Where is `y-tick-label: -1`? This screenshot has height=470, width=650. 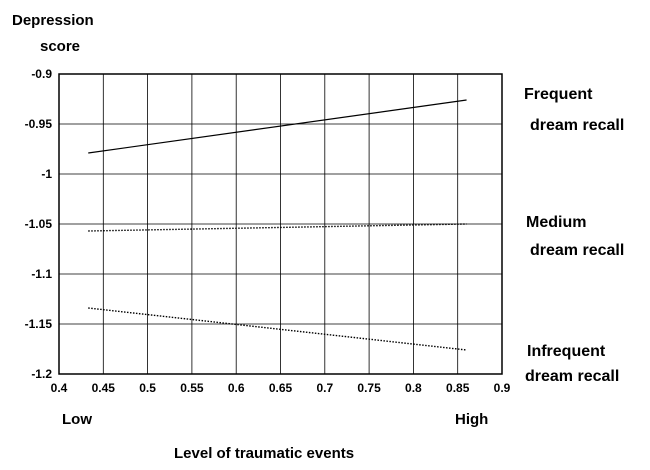 y-tick-label: -1 is located at coordinates (46, 174).